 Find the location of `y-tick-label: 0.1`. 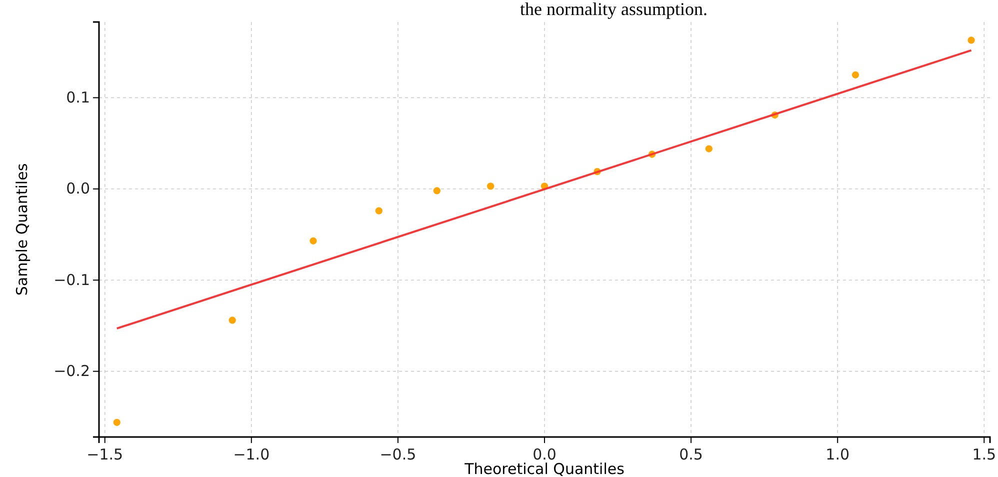

y-tick-label: 0.1 is located at coordinates (78, 97).